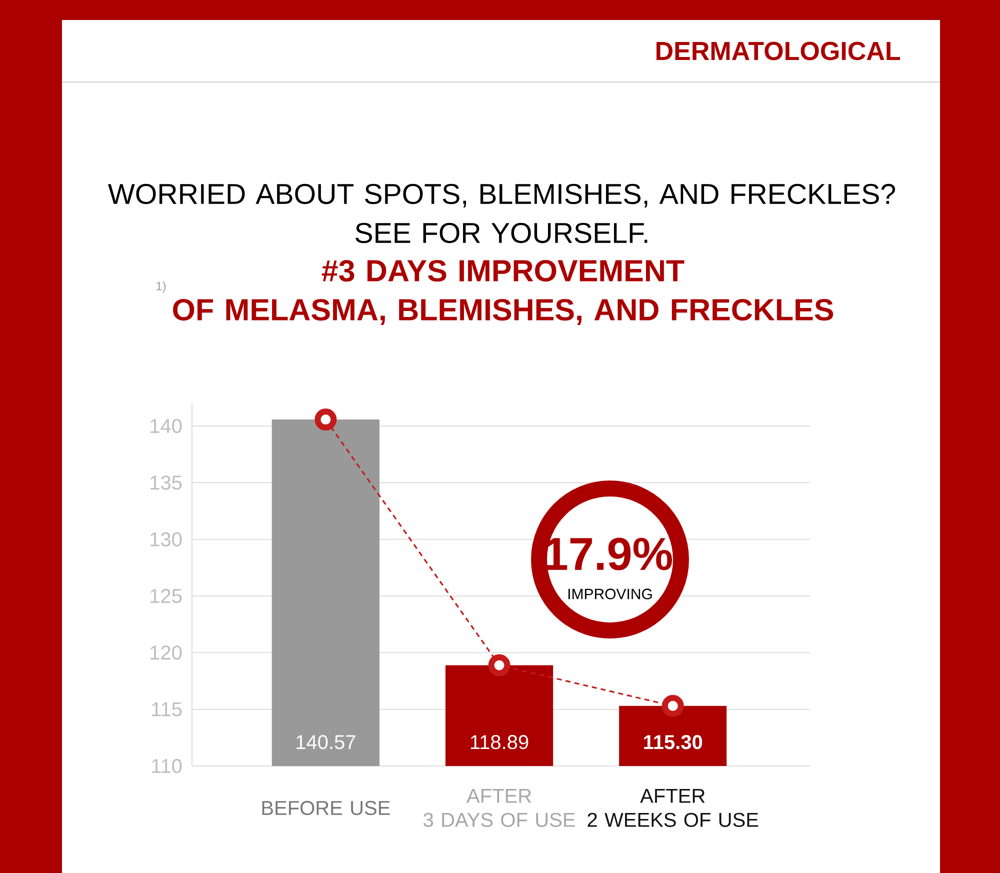  I want to click on y-tick-label: 135, so click(166, 483).